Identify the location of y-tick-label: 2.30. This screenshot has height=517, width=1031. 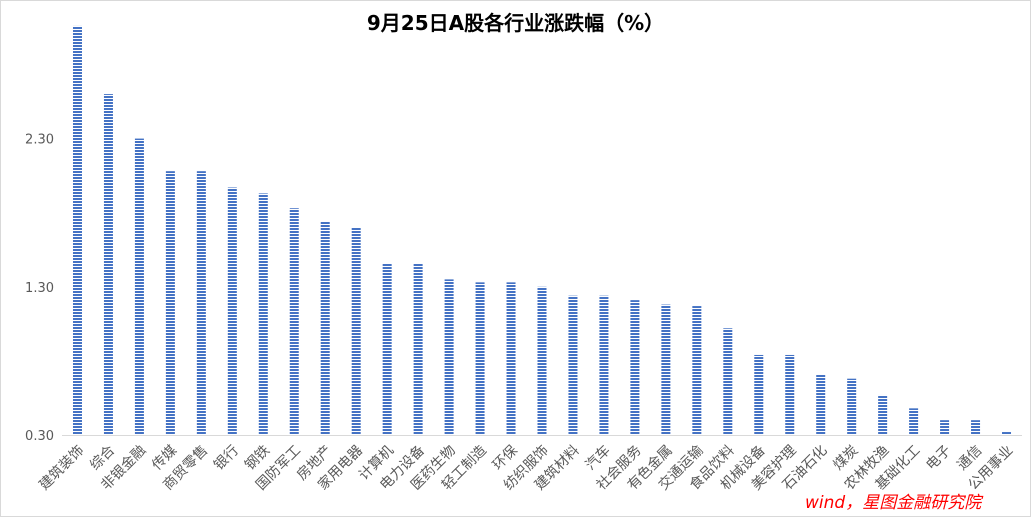
(39, 140).